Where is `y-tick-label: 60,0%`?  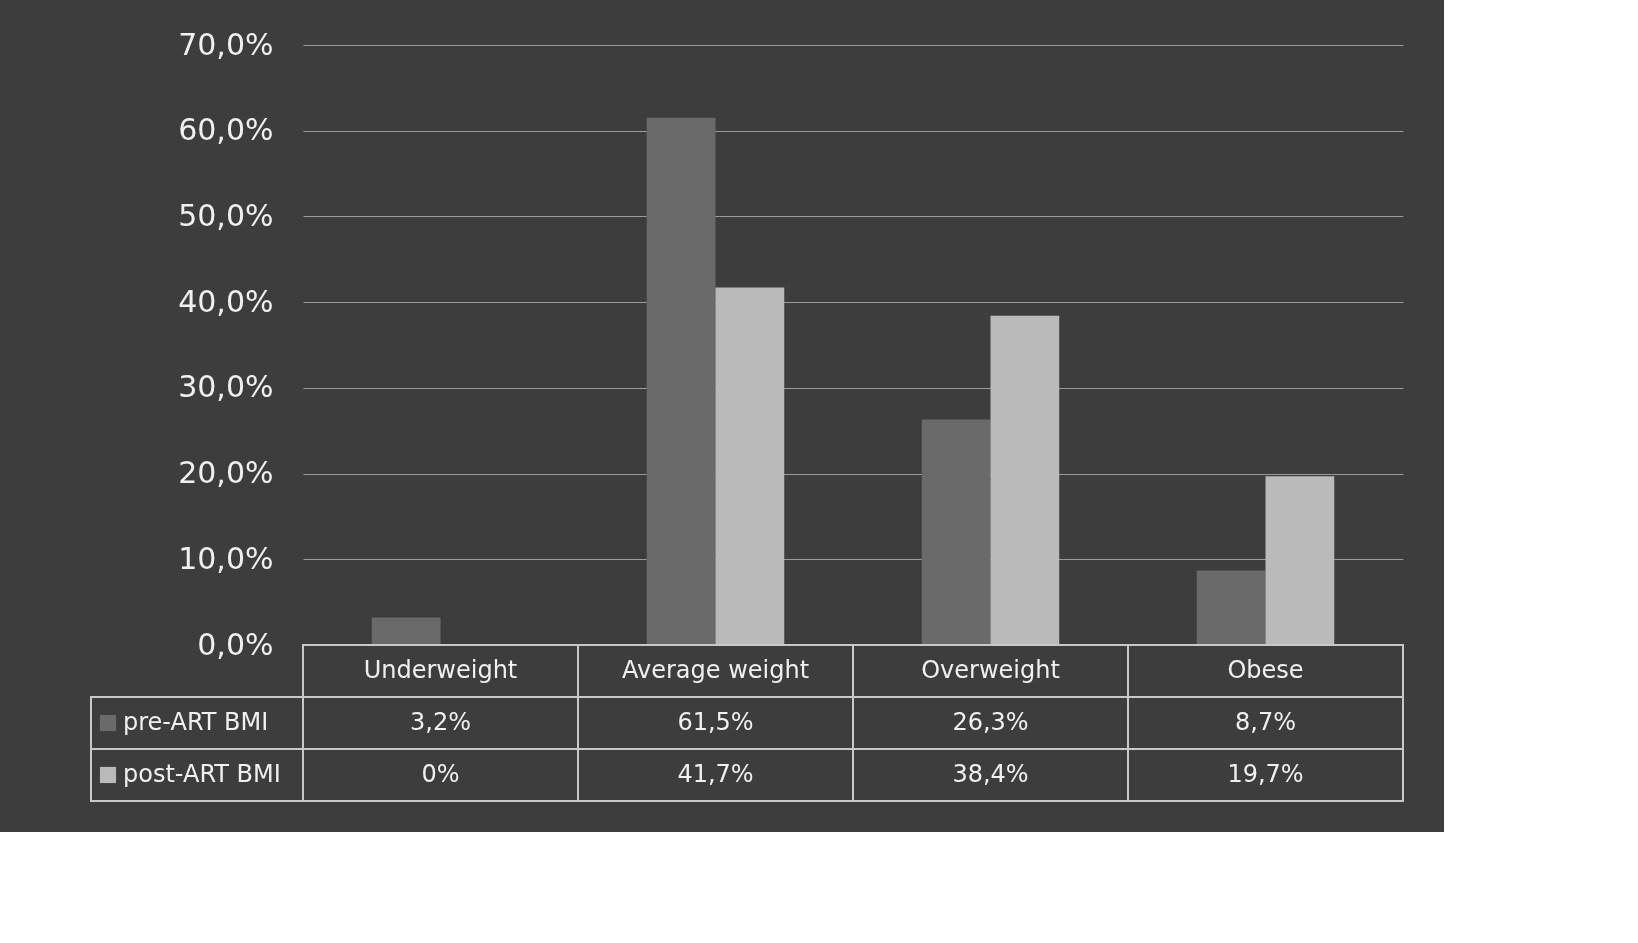
y-tick-label: 60,0% is located at coordinates (226, 130).